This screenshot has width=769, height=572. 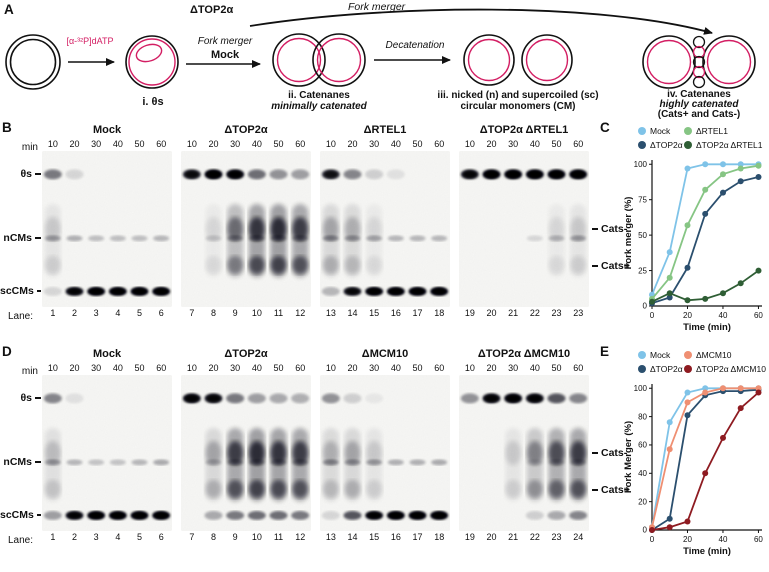 What do you see at coordinates (524, 313) in the screenshot?
I see `lane-row: 19 20 21 22 23 23` at bounding box center [524, 313].